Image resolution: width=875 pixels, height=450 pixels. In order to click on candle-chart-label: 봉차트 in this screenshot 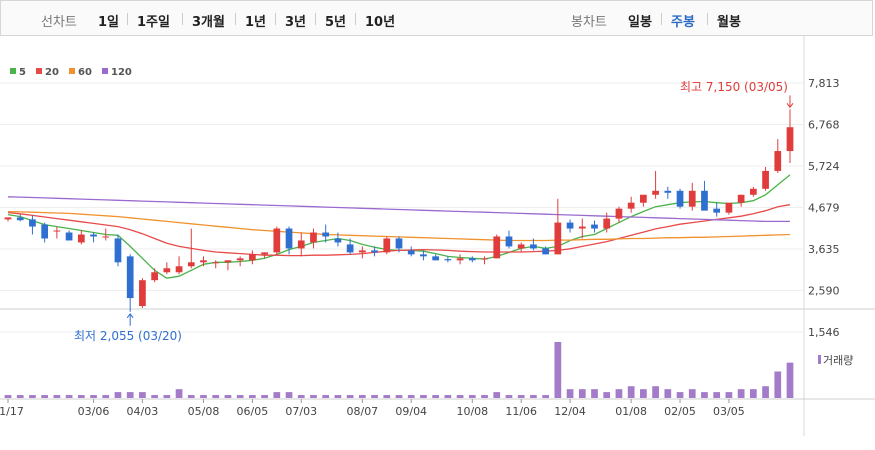, I will do `click(589, 22)`.